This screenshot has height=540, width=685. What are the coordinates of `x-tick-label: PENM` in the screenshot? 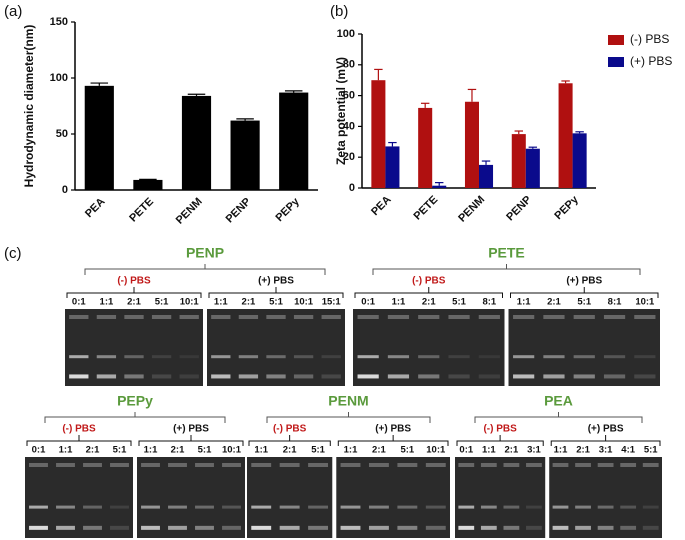 It's located at (471, 209).